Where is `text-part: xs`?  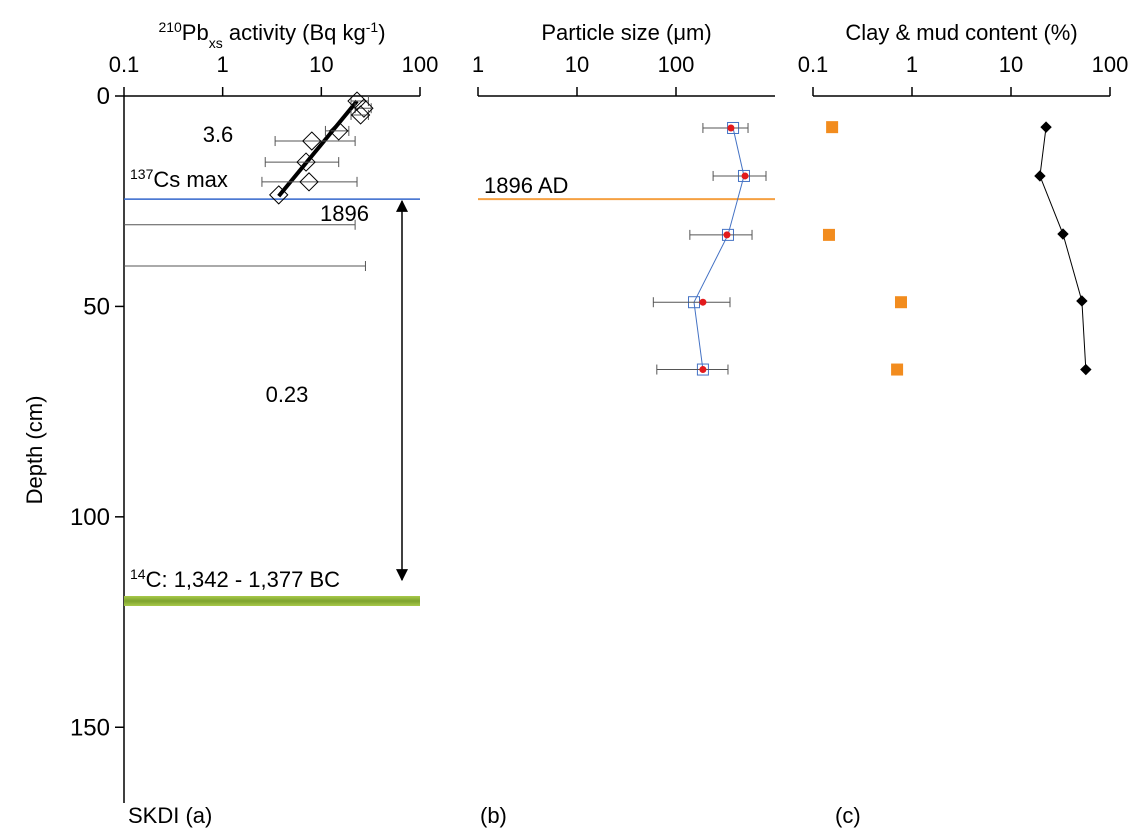
text-part: xs is located at coordinates (216, 43).